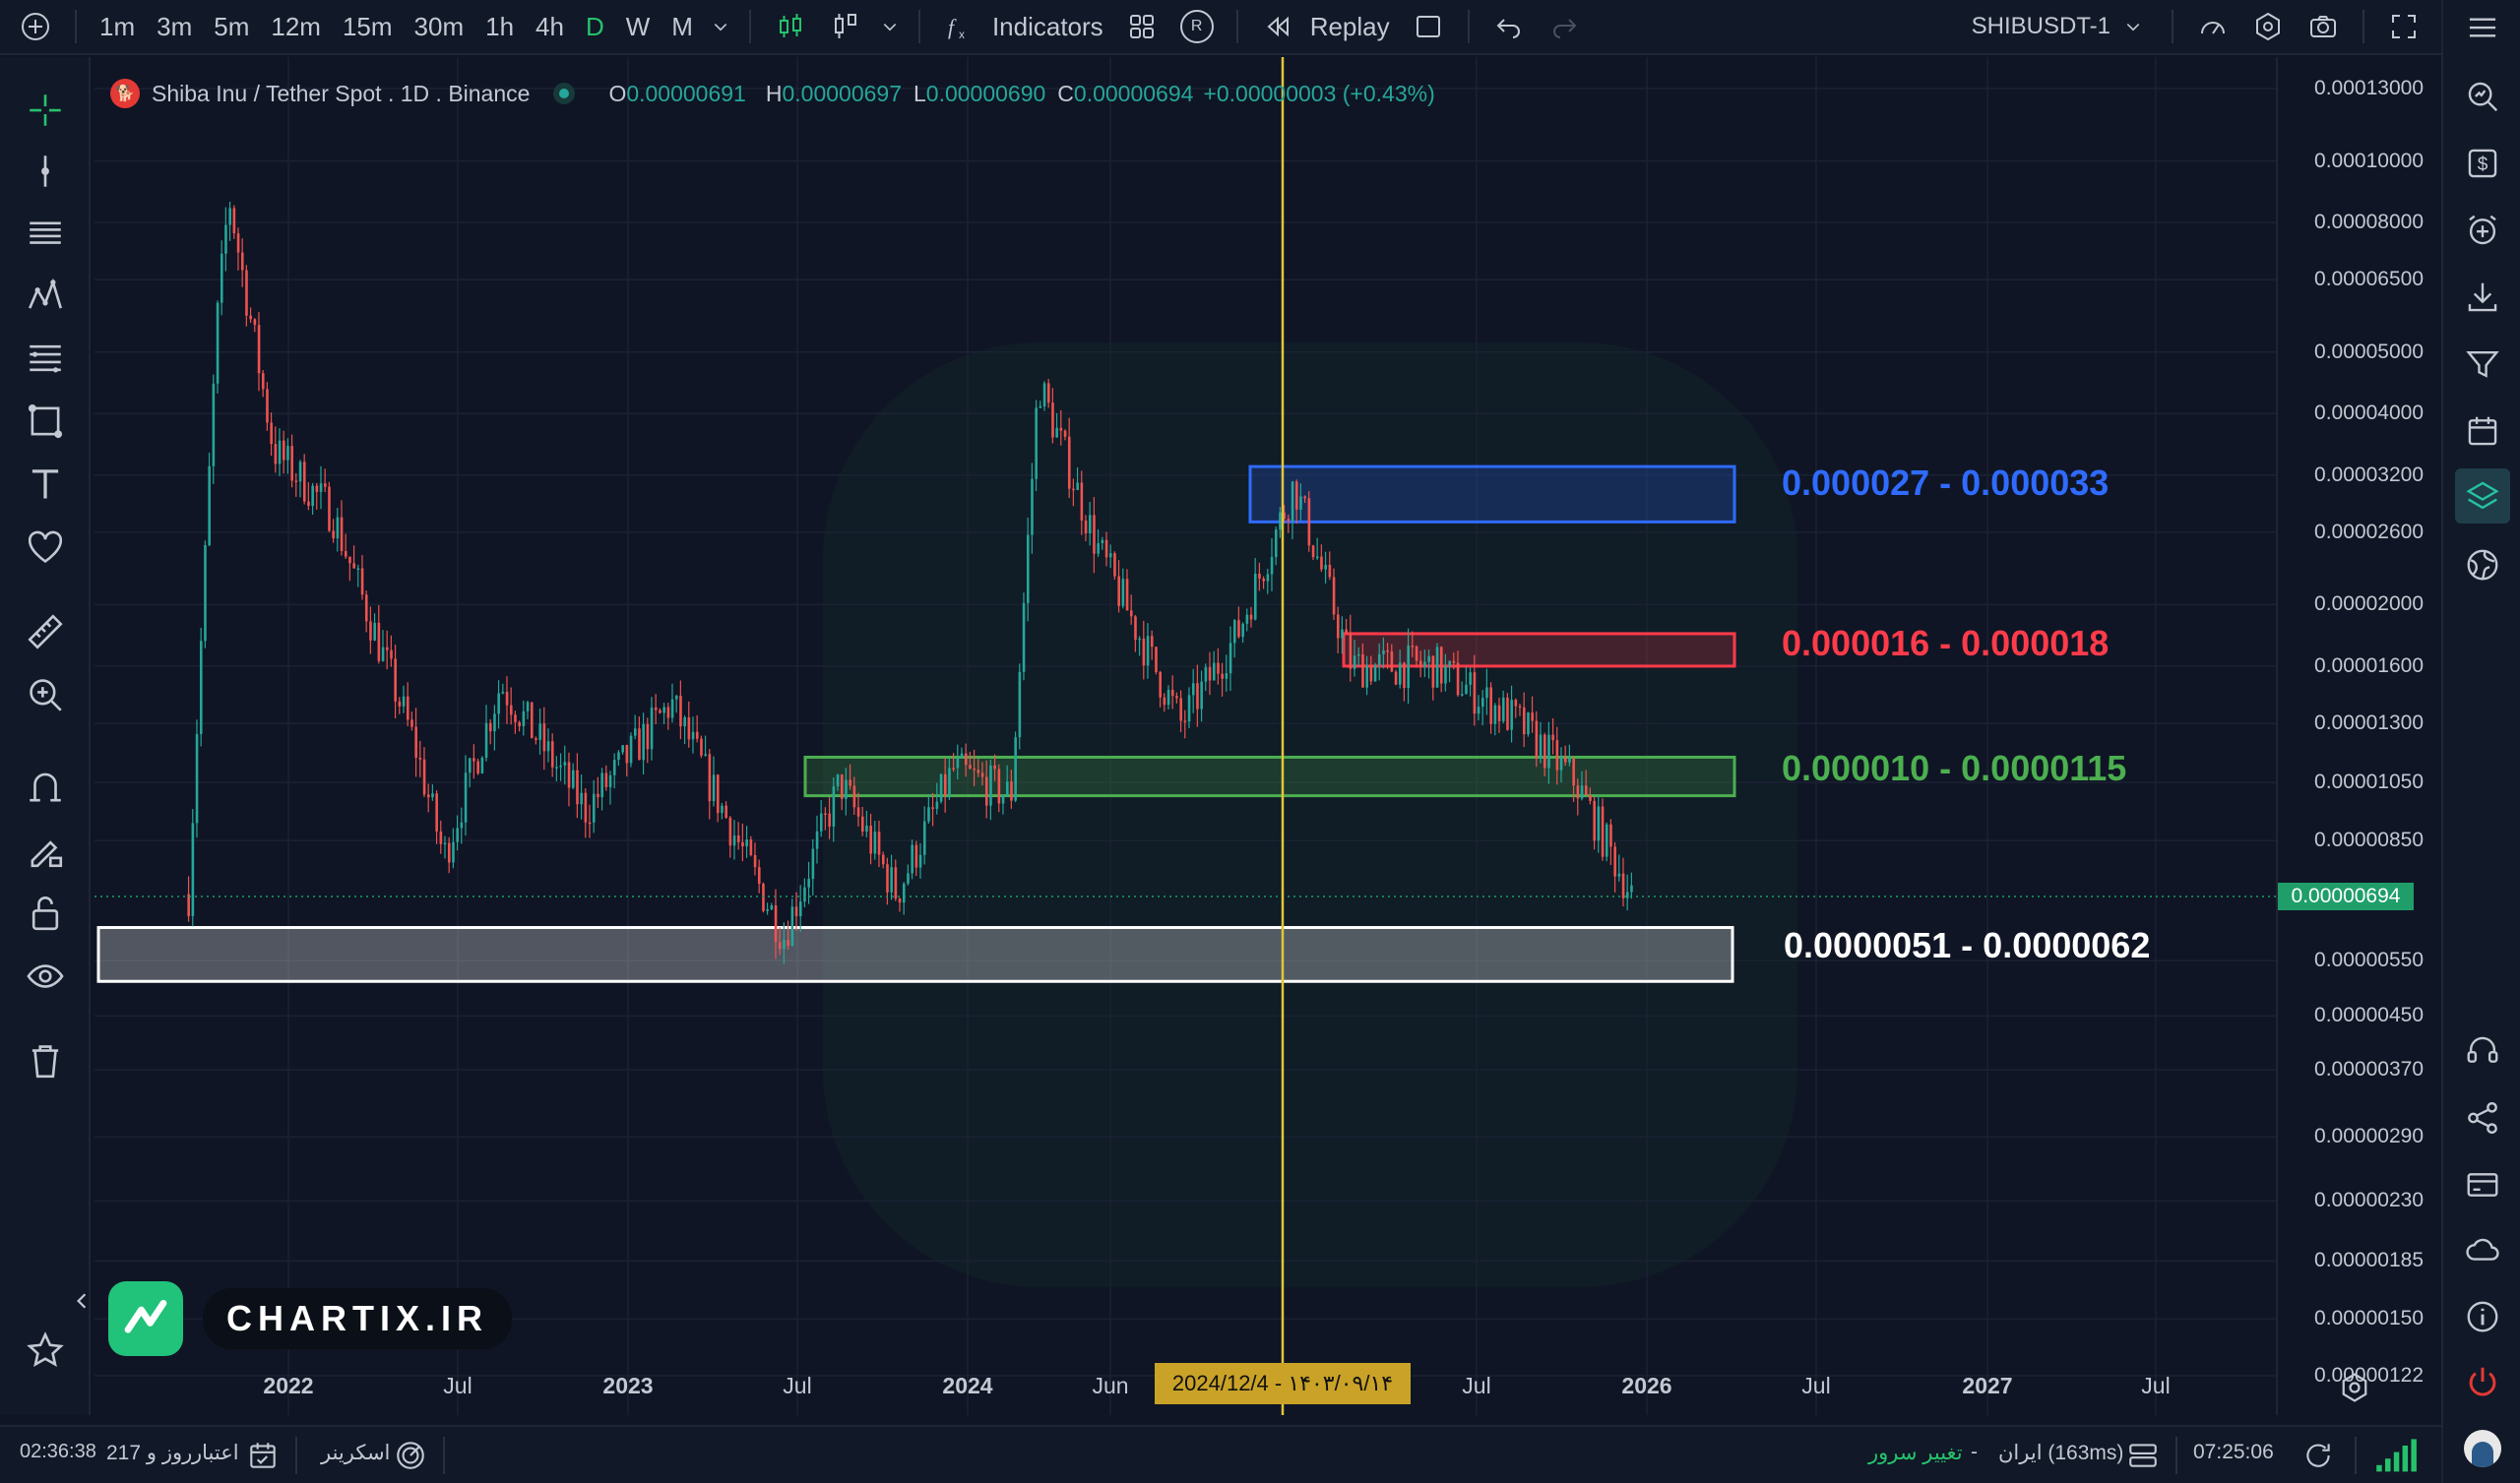 The height and width of the screenshot is (1483, 2520). Describe the element at coordinates (45, 1350) in the screenshot. I see `star-icon` at that location.